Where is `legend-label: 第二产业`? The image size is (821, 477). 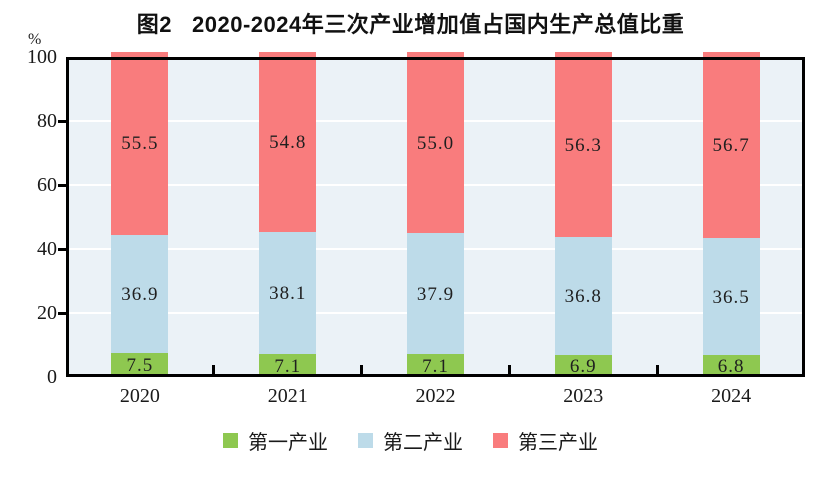 legend-label: 第二产业 is located at coordinates (423, 443).